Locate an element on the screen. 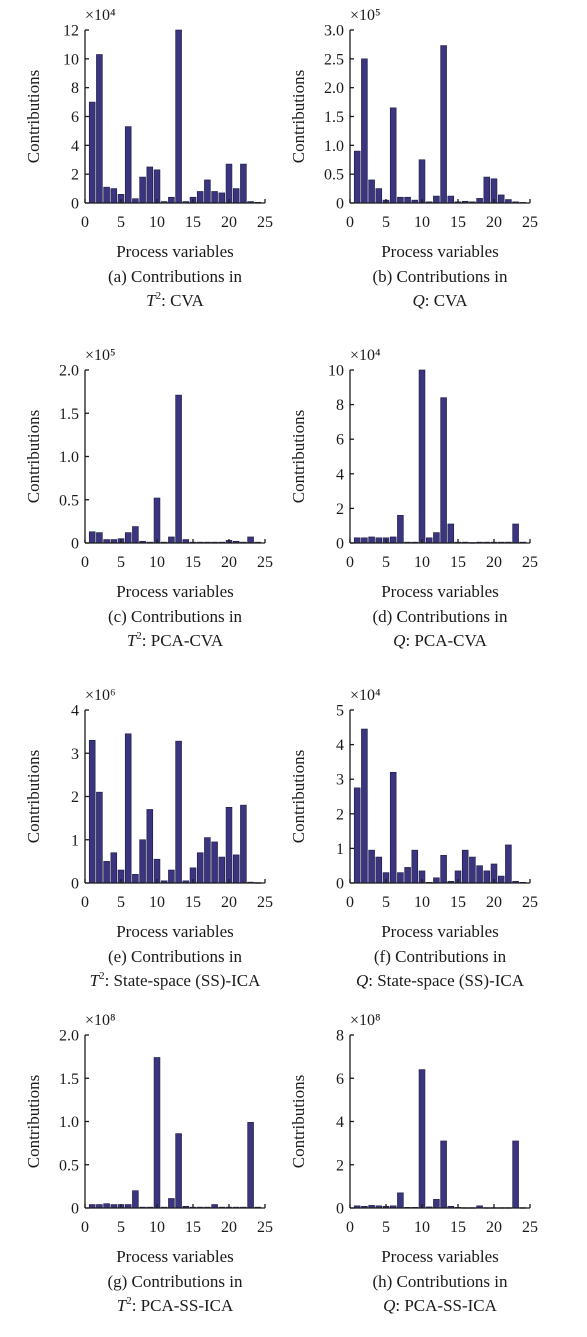 This screenshot has height=1337, width=587. y-tick-label: 0.5 is located at coordinates (69, 1165).